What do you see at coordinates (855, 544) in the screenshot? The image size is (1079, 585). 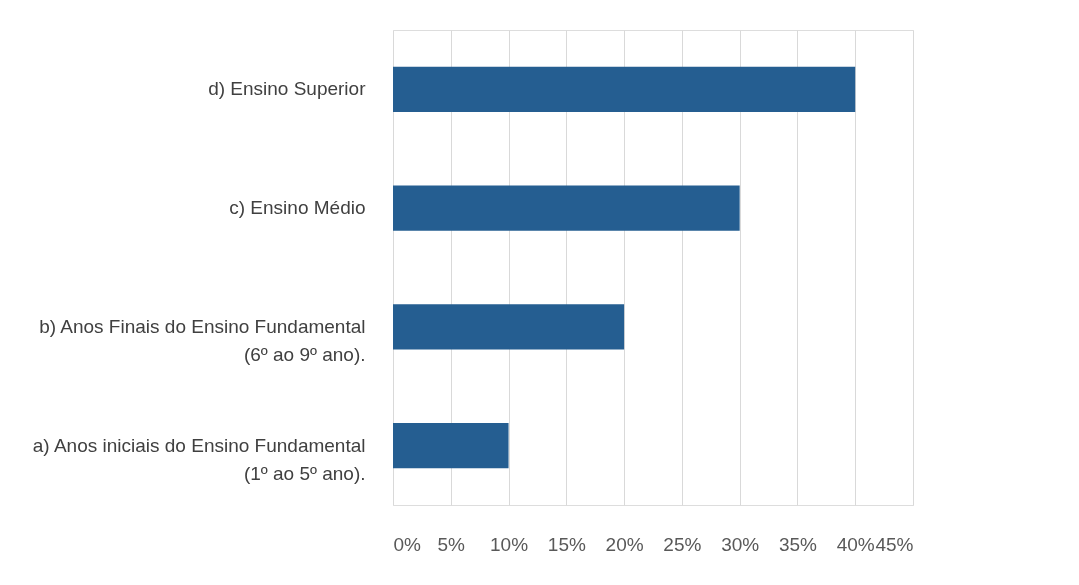 I see `x-tick-label: 40%` at bounding box center [855, 544].